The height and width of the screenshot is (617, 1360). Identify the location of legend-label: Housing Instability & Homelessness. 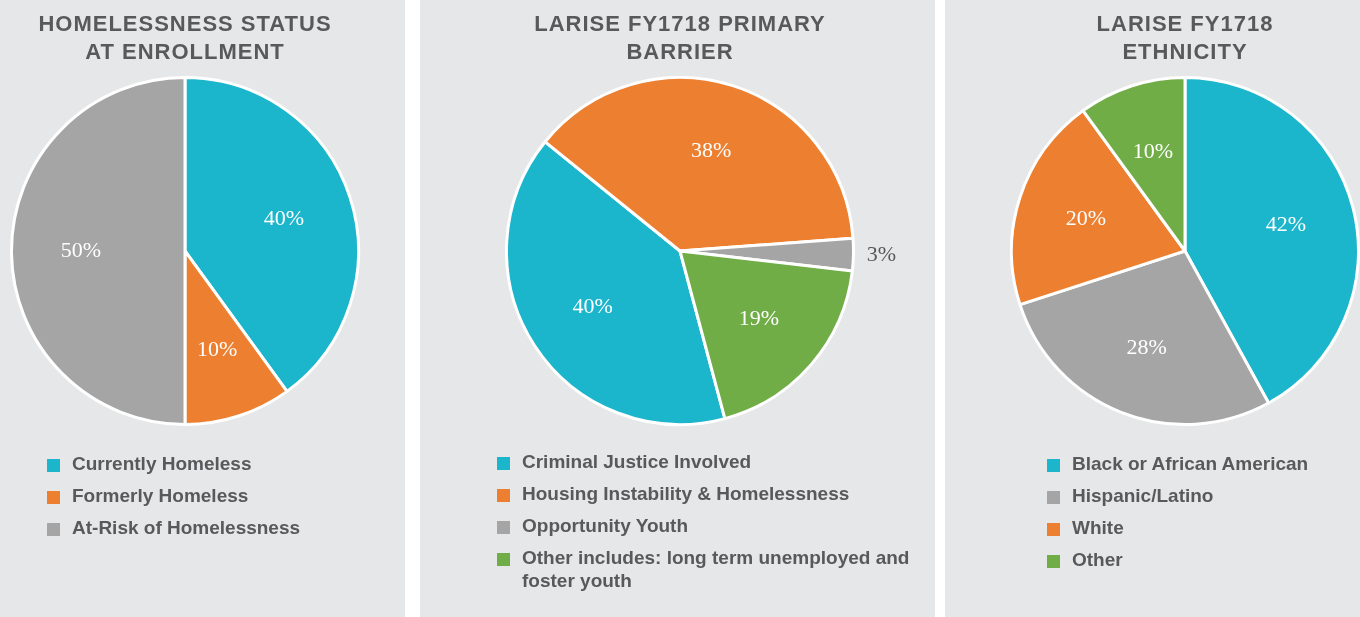
(686, 493).